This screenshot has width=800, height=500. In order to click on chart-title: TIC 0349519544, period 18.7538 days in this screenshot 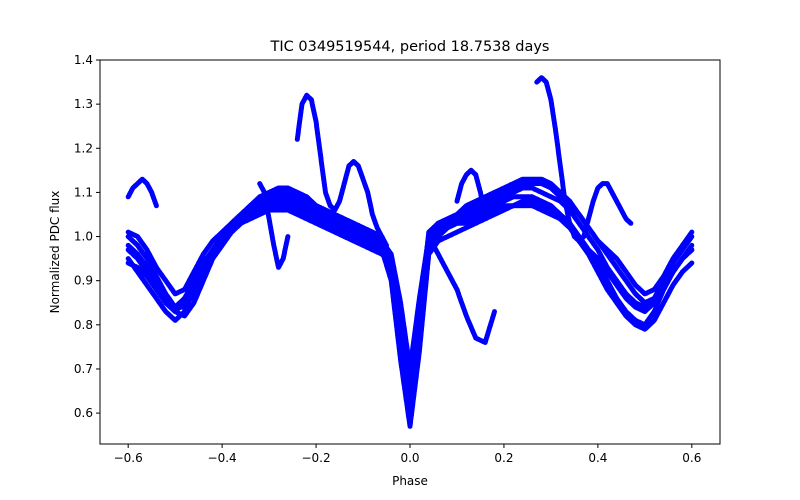, I will do `click(410, 47)`.